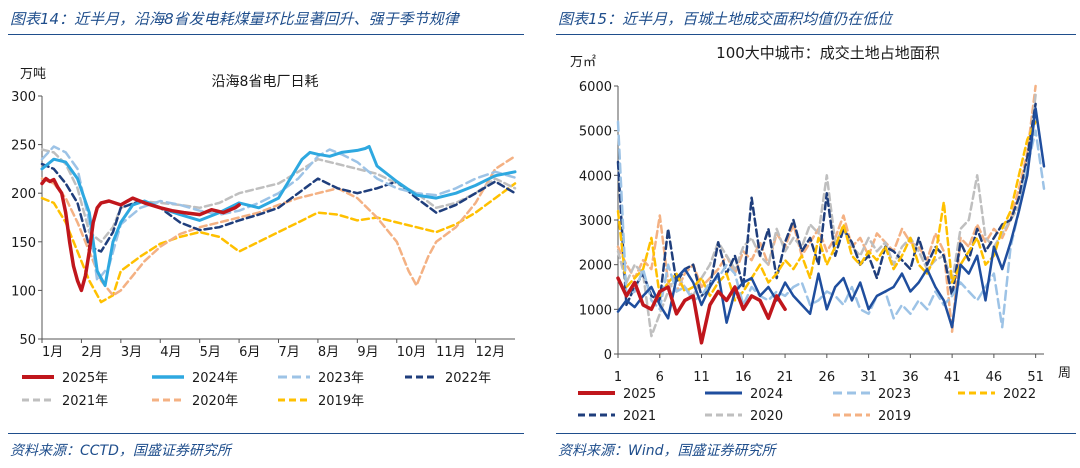 The width and height of the screenshot is (1080, 468). What do you see at coordinates (27, 340) in the screenshot?
I see `y-tick-label: 50` at bounding box center [27, 340].